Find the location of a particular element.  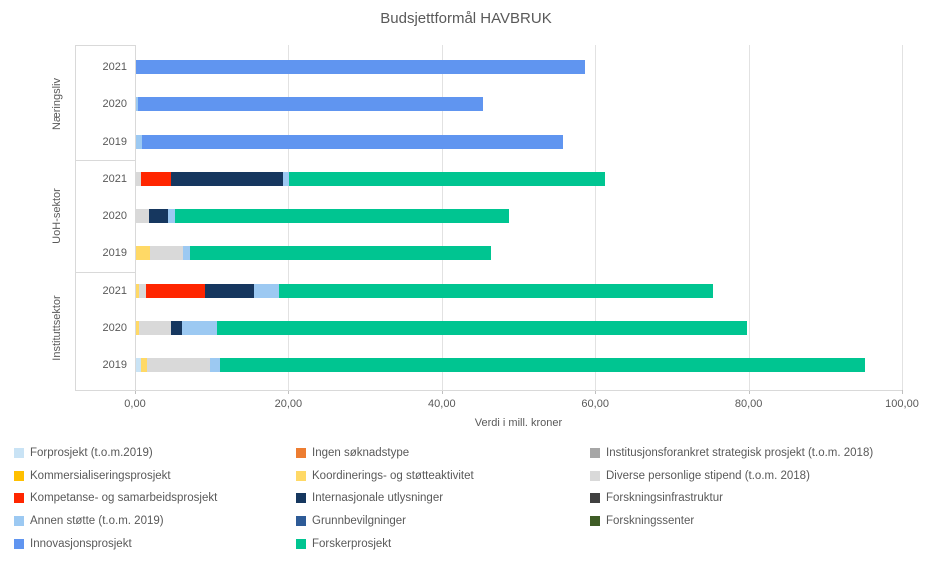

legend-item-koordinerings-og-st-tteaktivitet: Koordinerings- og støtteaktivitet is located at coordinates (385, 476).